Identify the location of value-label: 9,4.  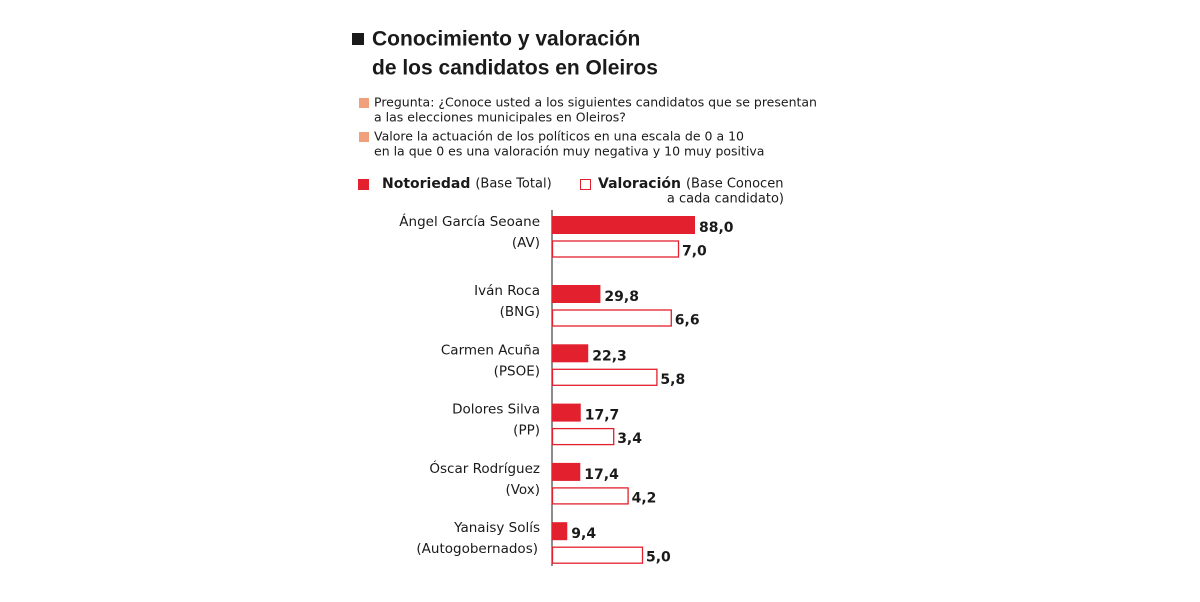
(583, 534).